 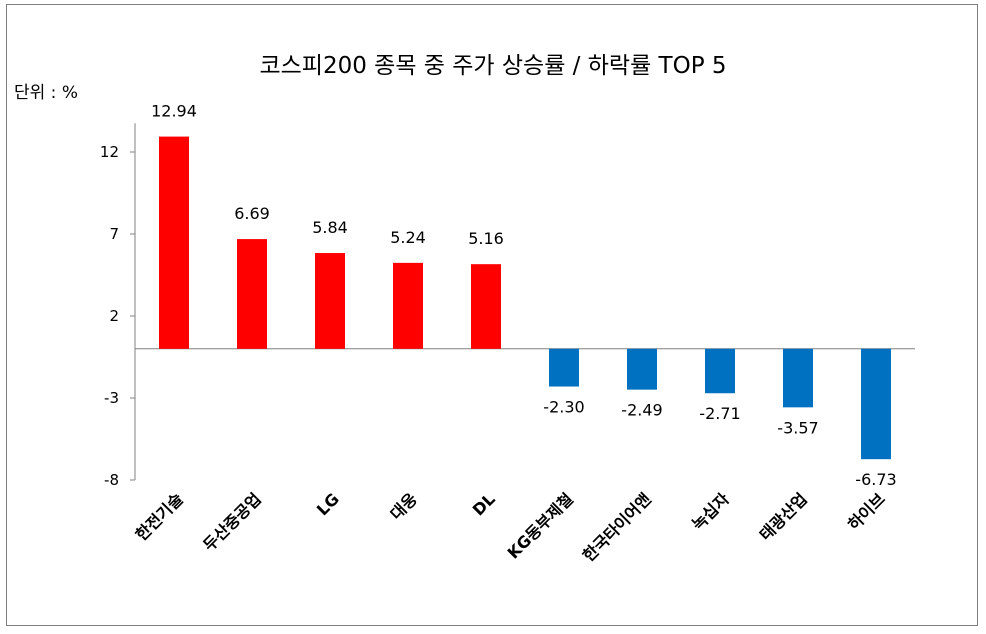 I want to click on category-label: DL, so click(x=484, y=504).